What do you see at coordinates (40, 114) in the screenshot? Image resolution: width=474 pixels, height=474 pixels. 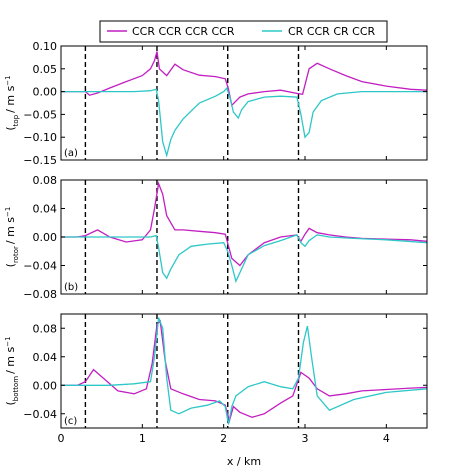 I see `y-tick-label: −0.05` at bounding box center [40, 114].